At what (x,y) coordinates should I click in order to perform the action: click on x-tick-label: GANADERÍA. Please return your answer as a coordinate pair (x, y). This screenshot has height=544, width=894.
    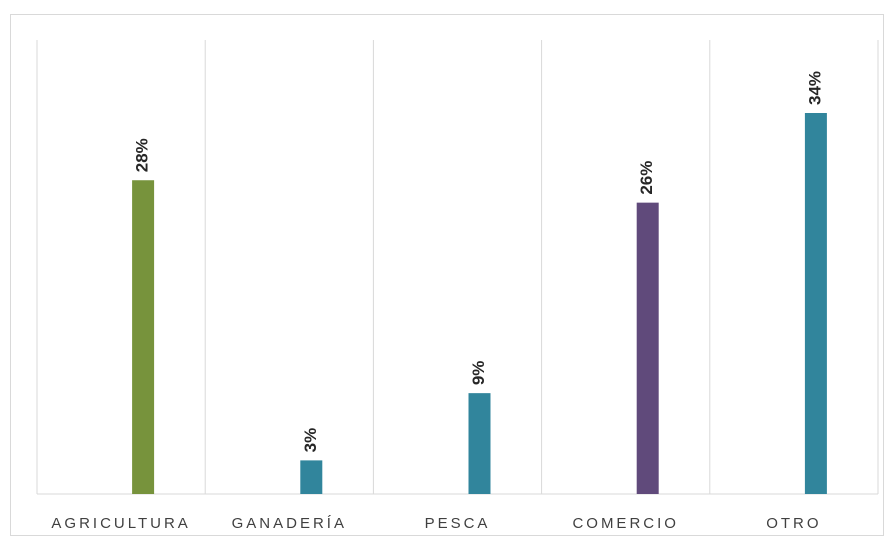
    Looking at the image, I should click on (289, 523).